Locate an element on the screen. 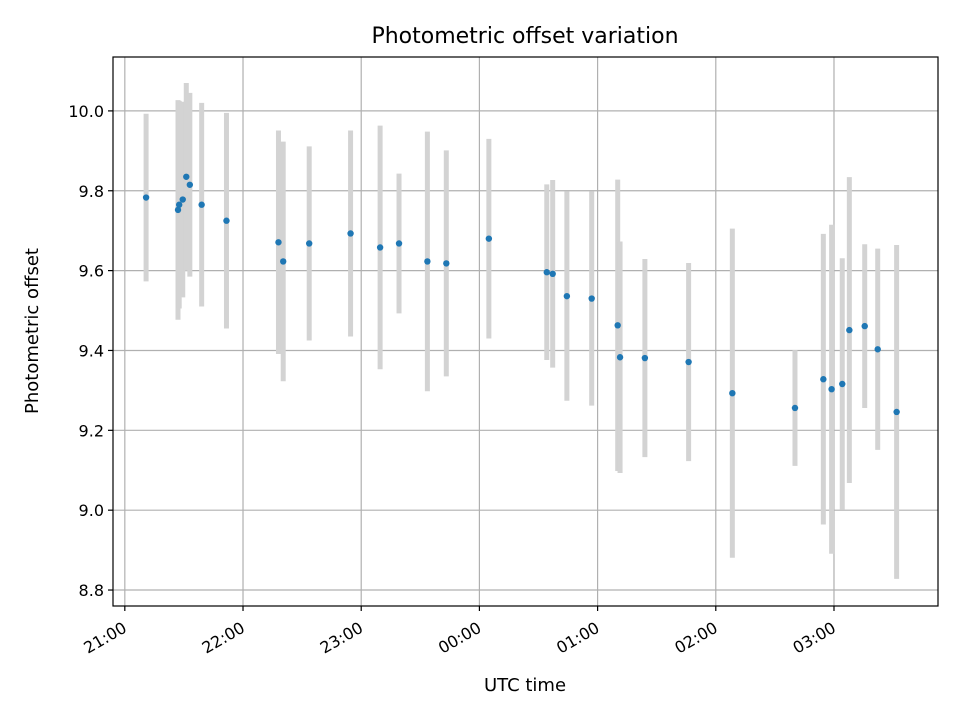 The width and height of the screenshot is (960, 720). y-tick-label: 9.6 is located at coordinates (91, 271).